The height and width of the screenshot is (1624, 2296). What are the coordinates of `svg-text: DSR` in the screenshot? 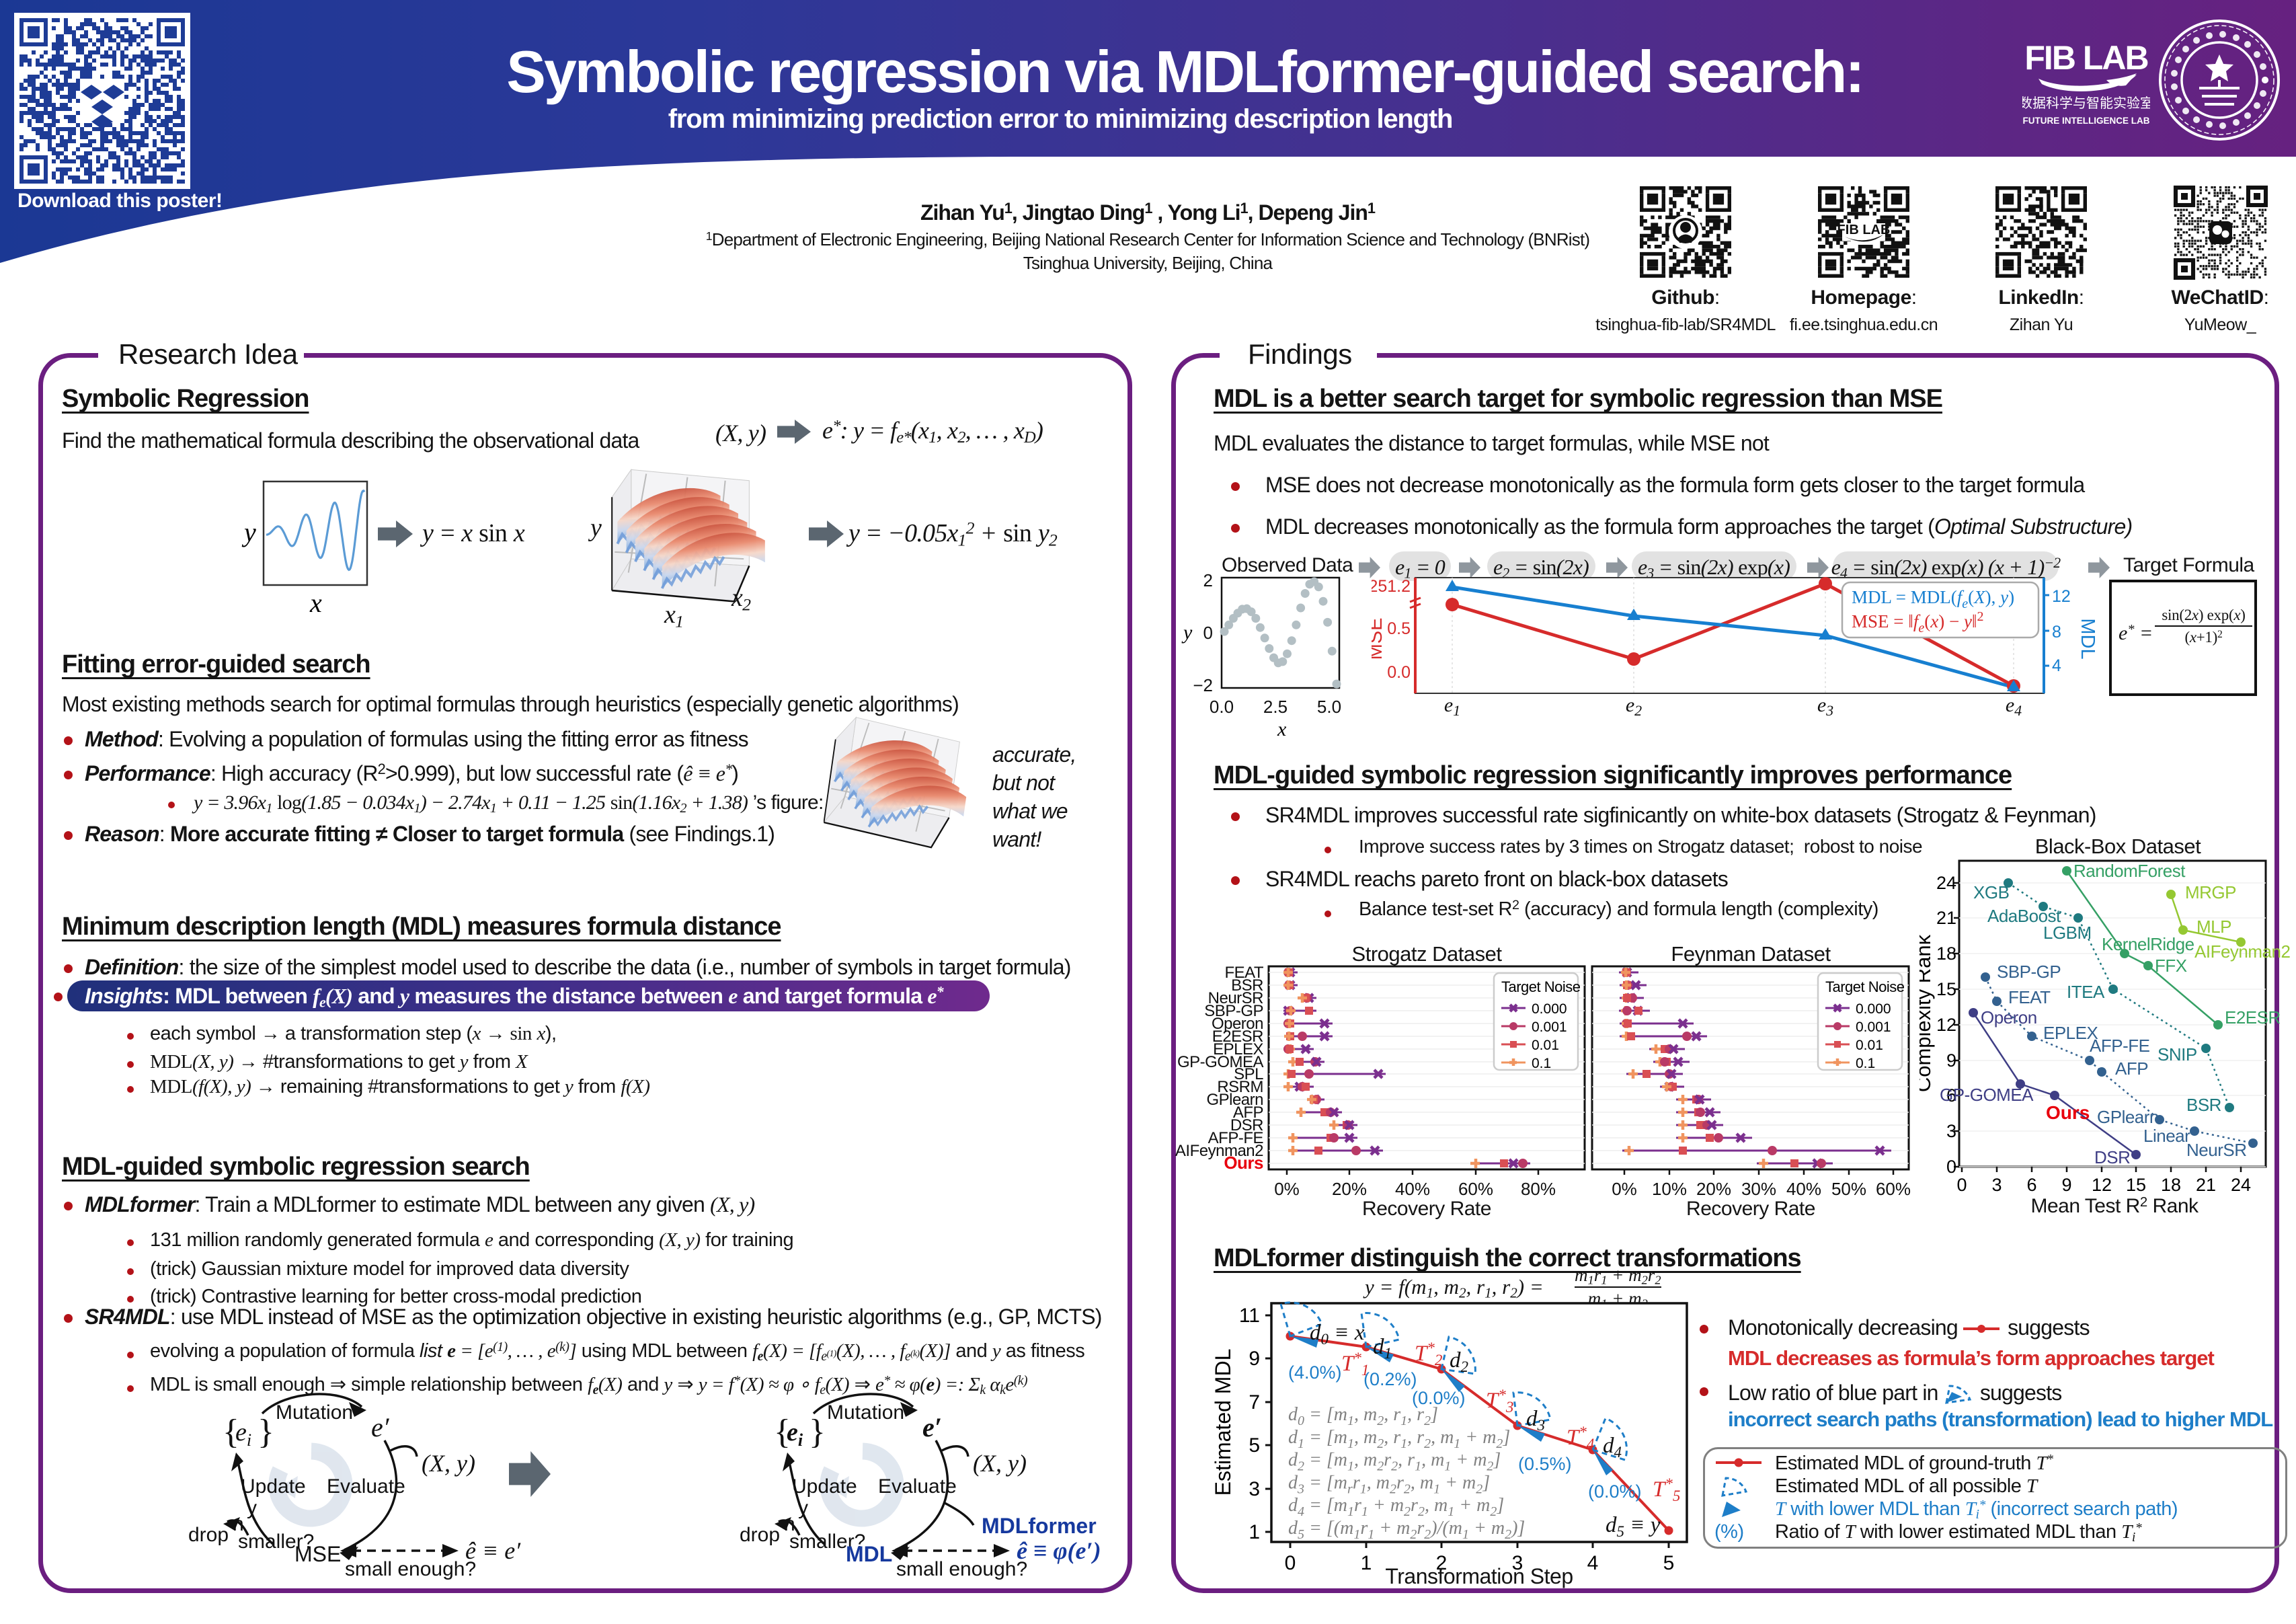 It's located at (2112, 1157).